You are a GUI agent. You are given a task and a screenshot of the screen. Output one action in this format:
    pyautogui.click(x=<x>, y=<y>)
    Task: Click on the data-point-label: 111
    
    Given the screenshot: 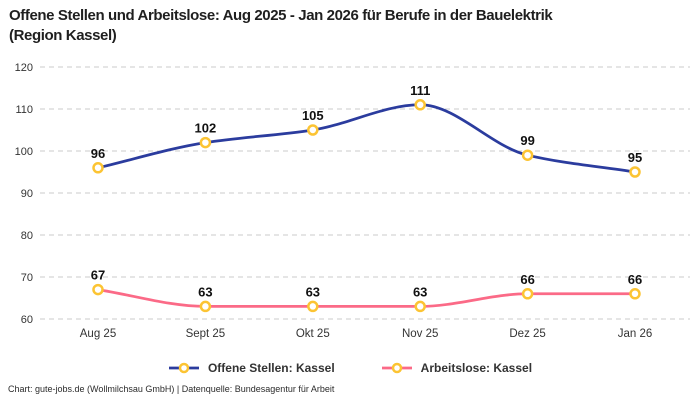 What is the action you would take?
    pyautogui.click(x=420, y=90)
    